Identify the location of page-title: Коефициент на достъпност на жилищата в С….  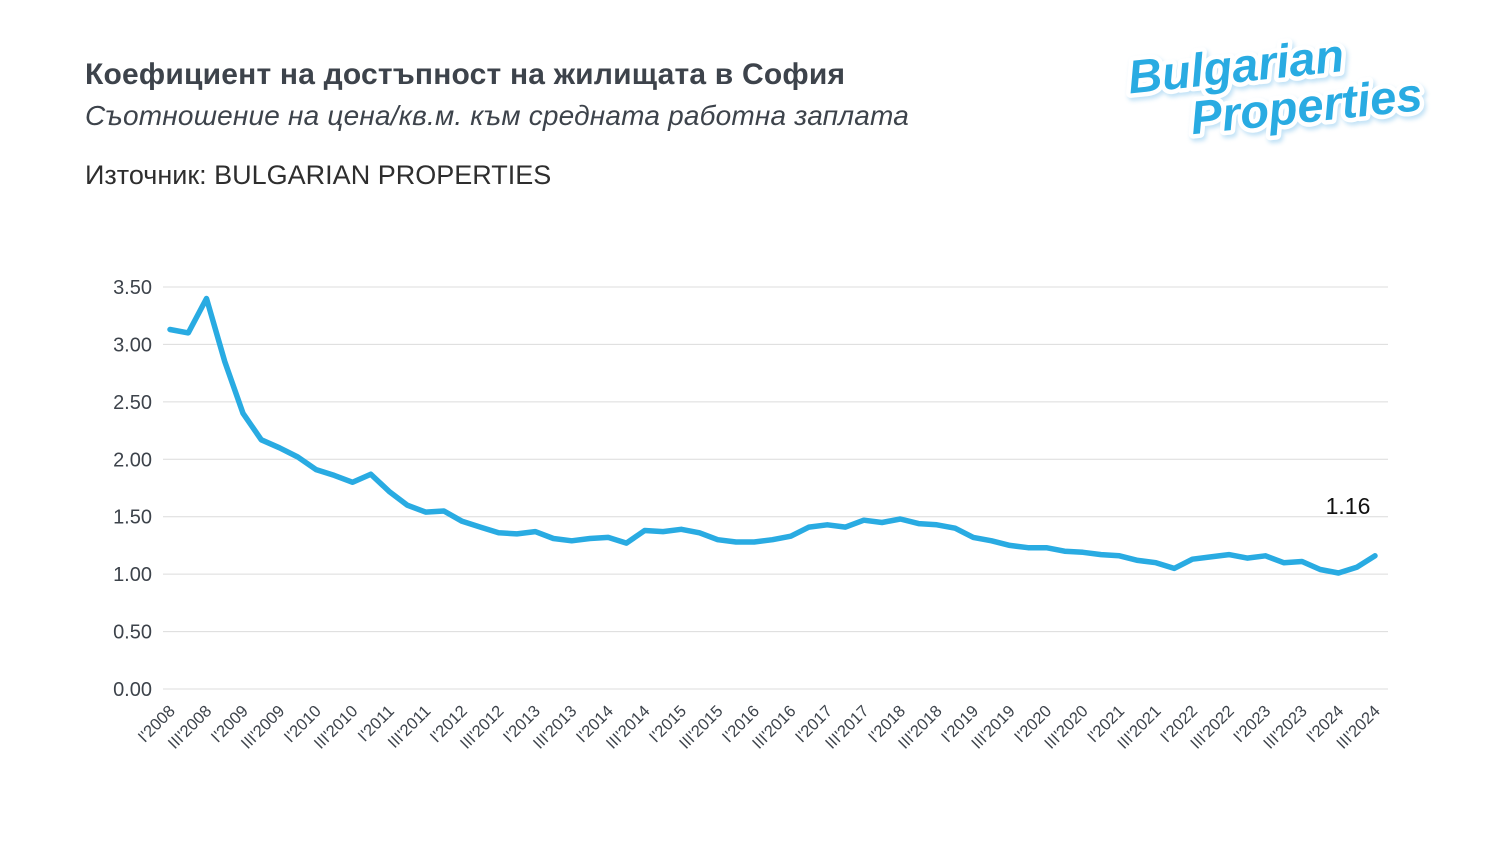
(465, 74).